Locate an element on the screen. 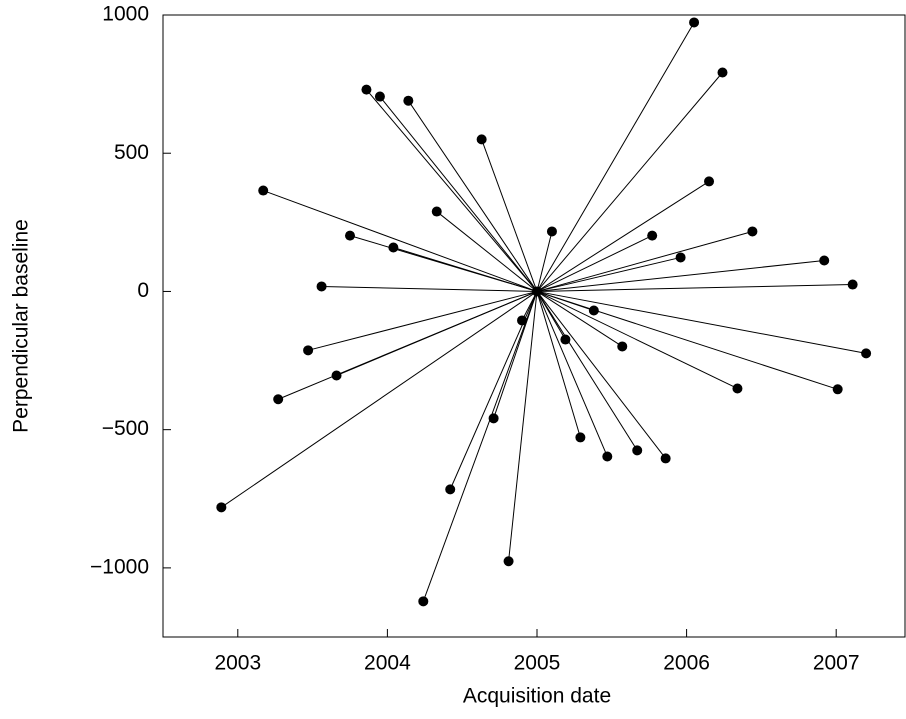  y-tick-label: 1000 is located at coordinates (125, 14).